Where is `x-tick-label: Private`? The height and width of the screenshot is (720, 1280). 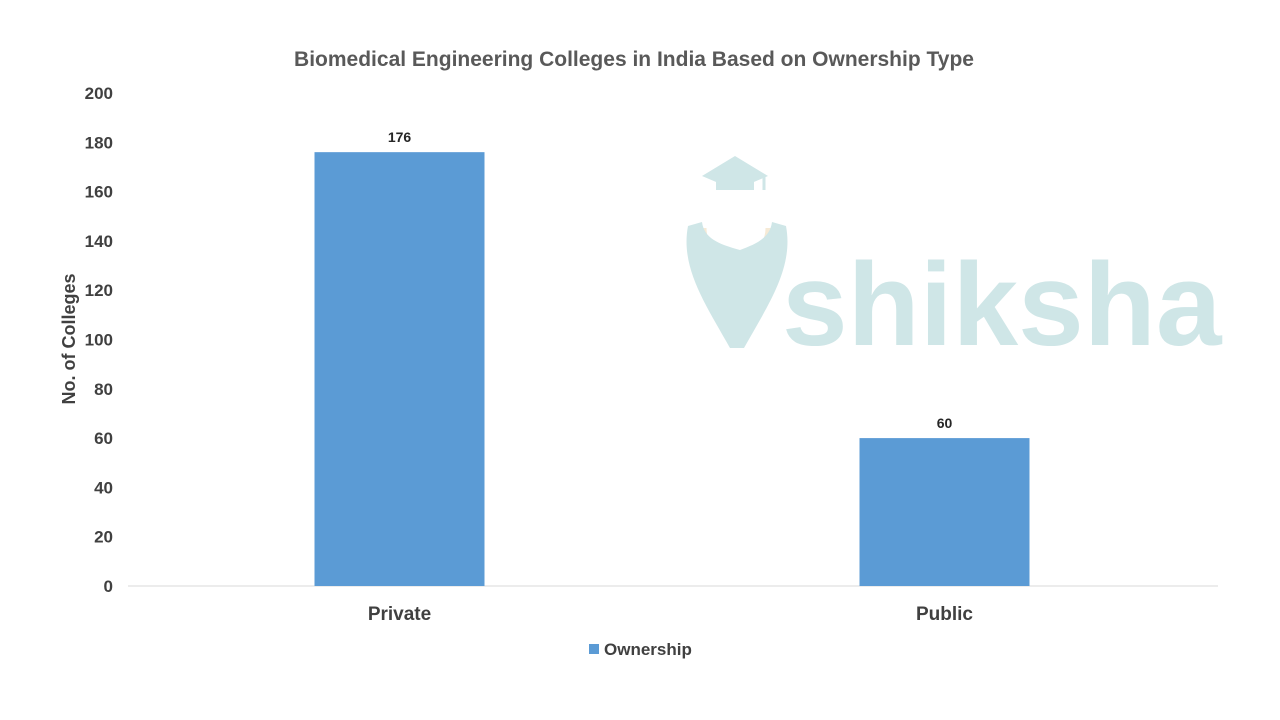
x-tick-label: Private is located at coordinates (399, 614).